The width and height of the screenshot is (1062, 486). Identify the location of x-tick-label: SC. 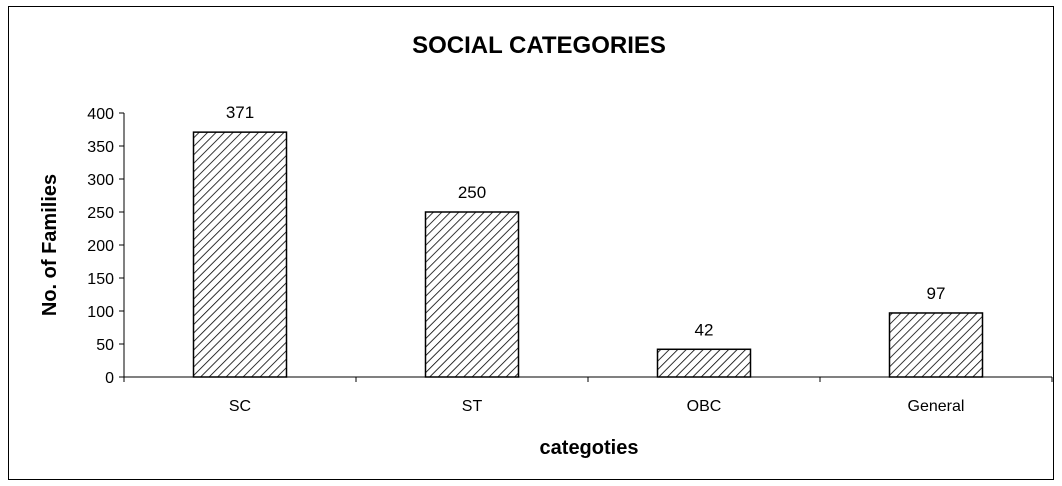
(240, 406).